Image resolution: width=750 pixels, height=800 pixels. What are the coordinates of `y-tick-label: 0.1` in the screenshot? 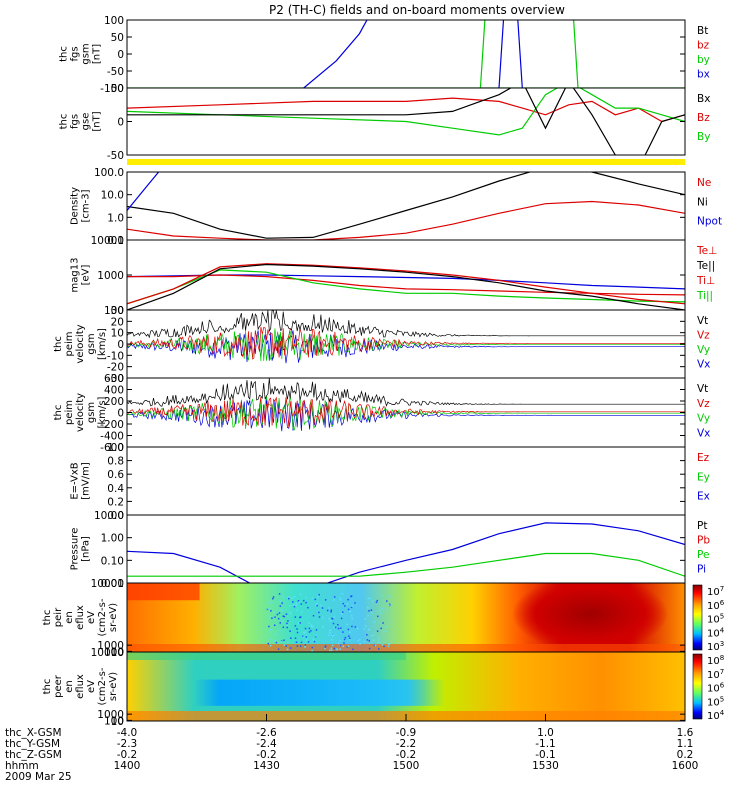 It's located at (115, 241).